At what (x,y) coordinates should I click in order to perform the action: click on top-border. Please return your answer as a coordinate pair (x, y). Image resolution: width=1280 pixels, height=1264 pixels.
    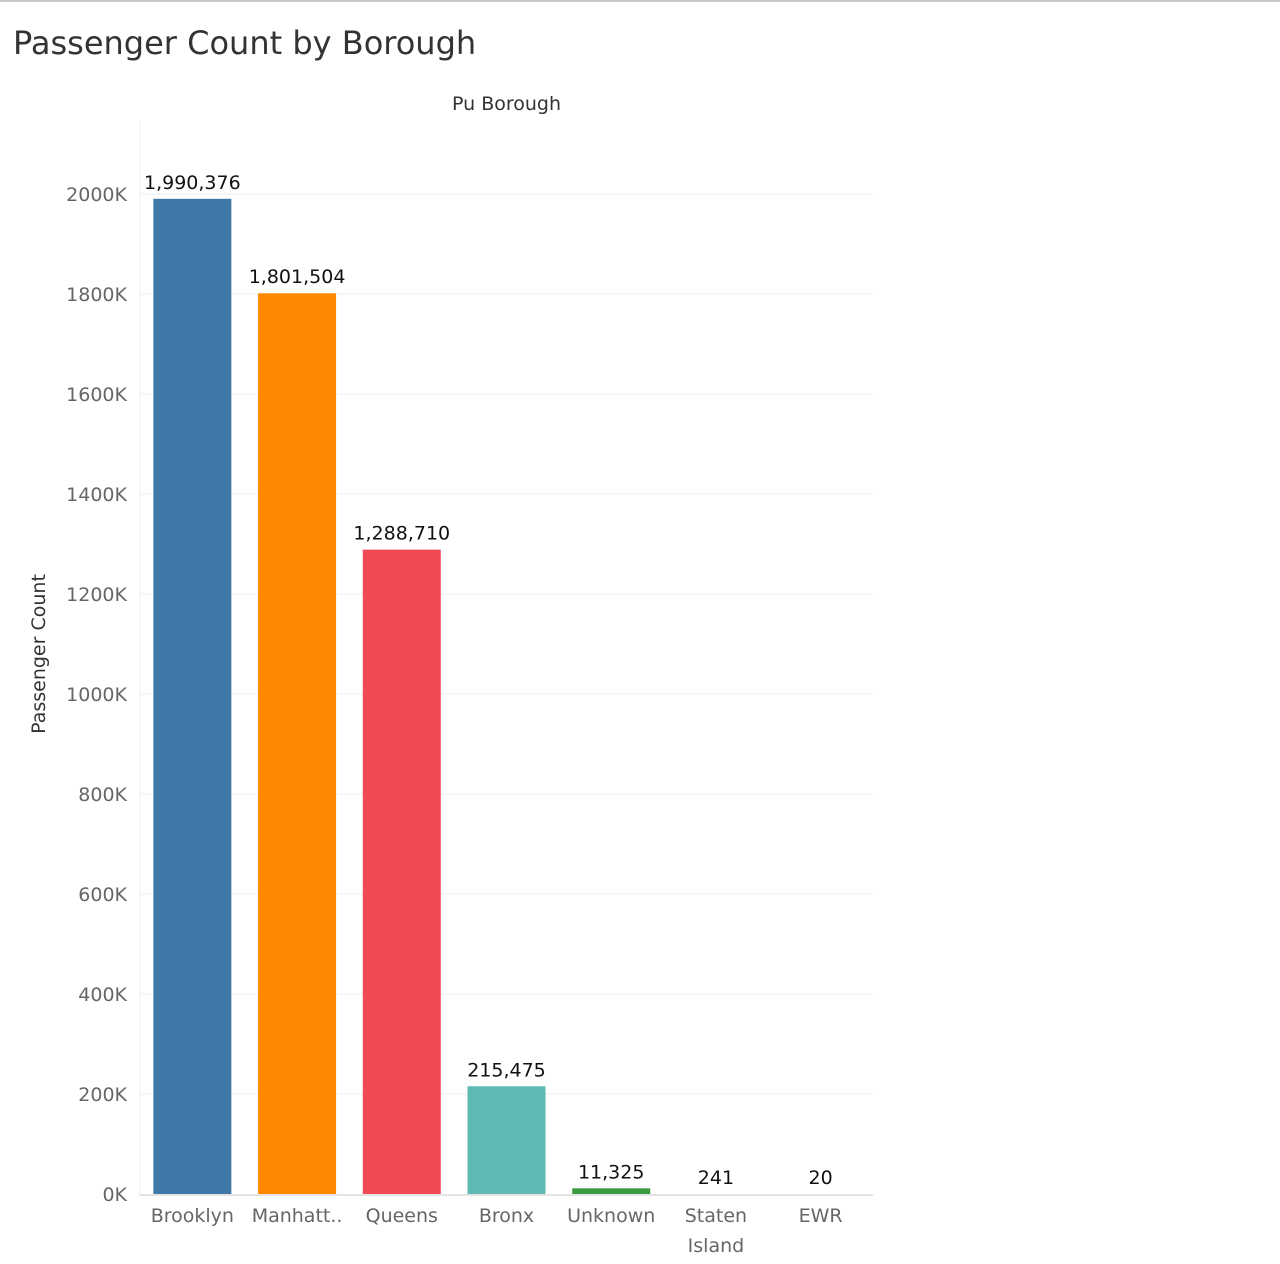
    Looking at the image, I should click on (640, 1).